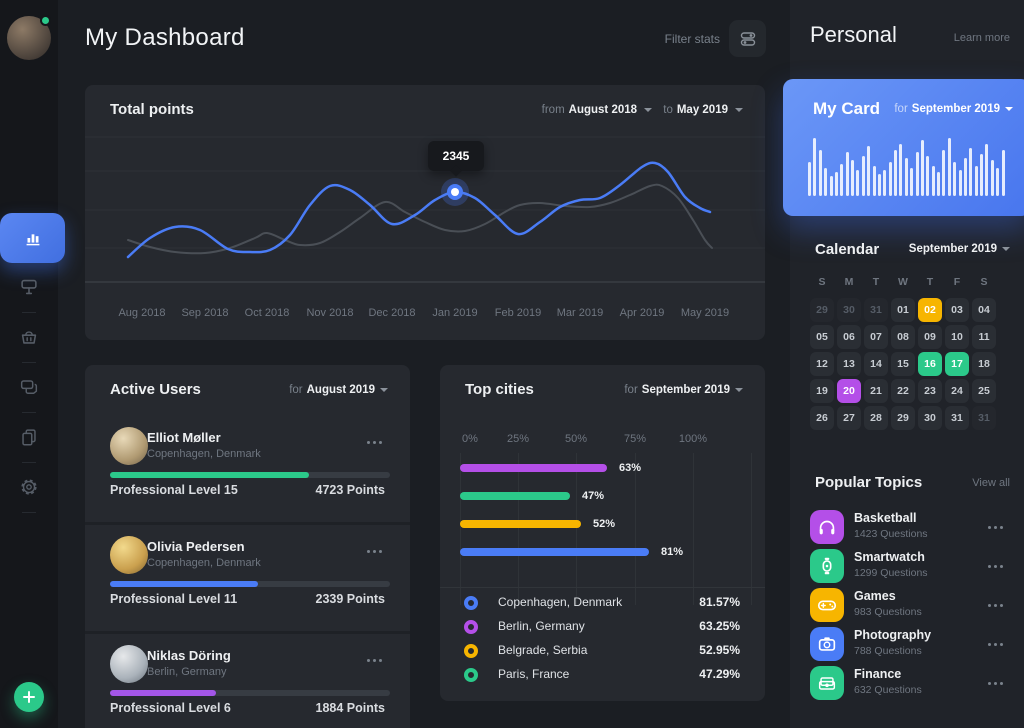  What do you see at coordinates (603, 110) in the screenshot?
I see `from-value: August 2018` at bounding box center [603, 110].